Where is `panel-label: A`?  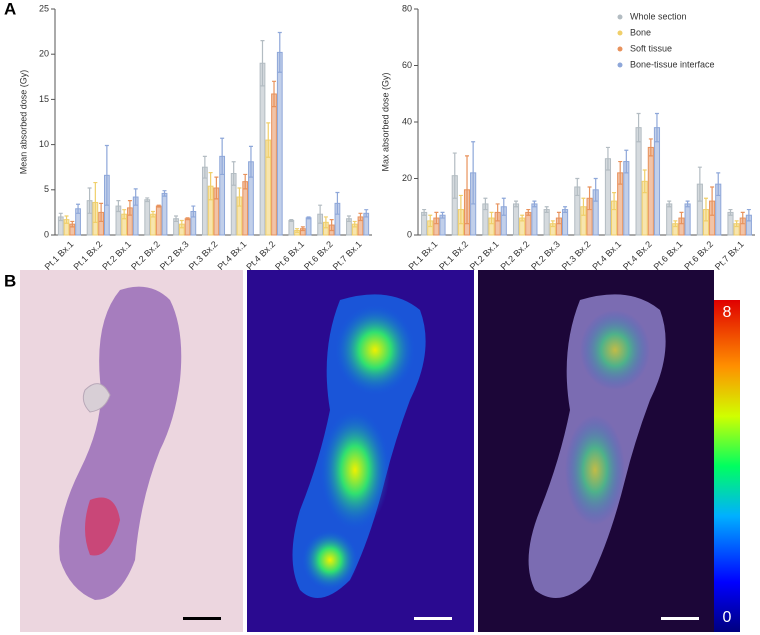 panel-label: A is located at coordinates (10, 9).